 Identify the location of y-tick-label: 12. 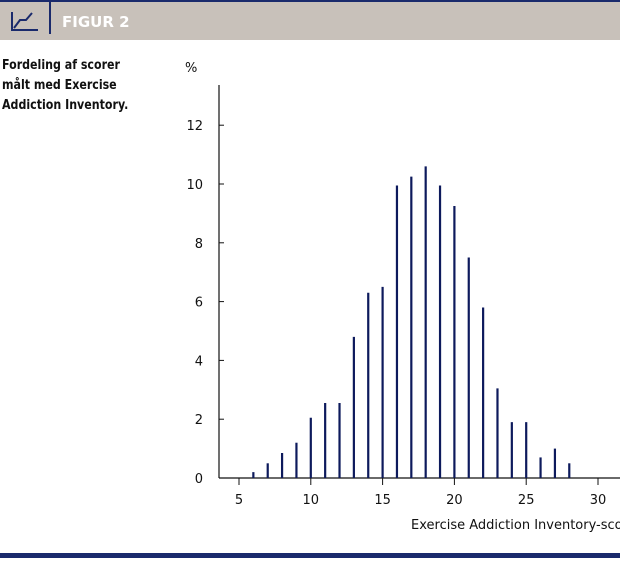
(194, 126).